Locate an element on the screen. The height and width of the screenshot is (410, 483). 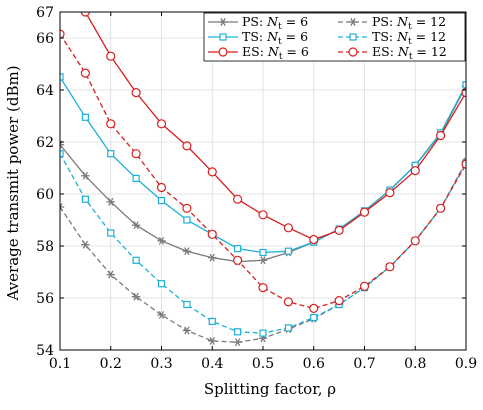
x-tick-label: 0.6 is located at coordinates (314, 364).